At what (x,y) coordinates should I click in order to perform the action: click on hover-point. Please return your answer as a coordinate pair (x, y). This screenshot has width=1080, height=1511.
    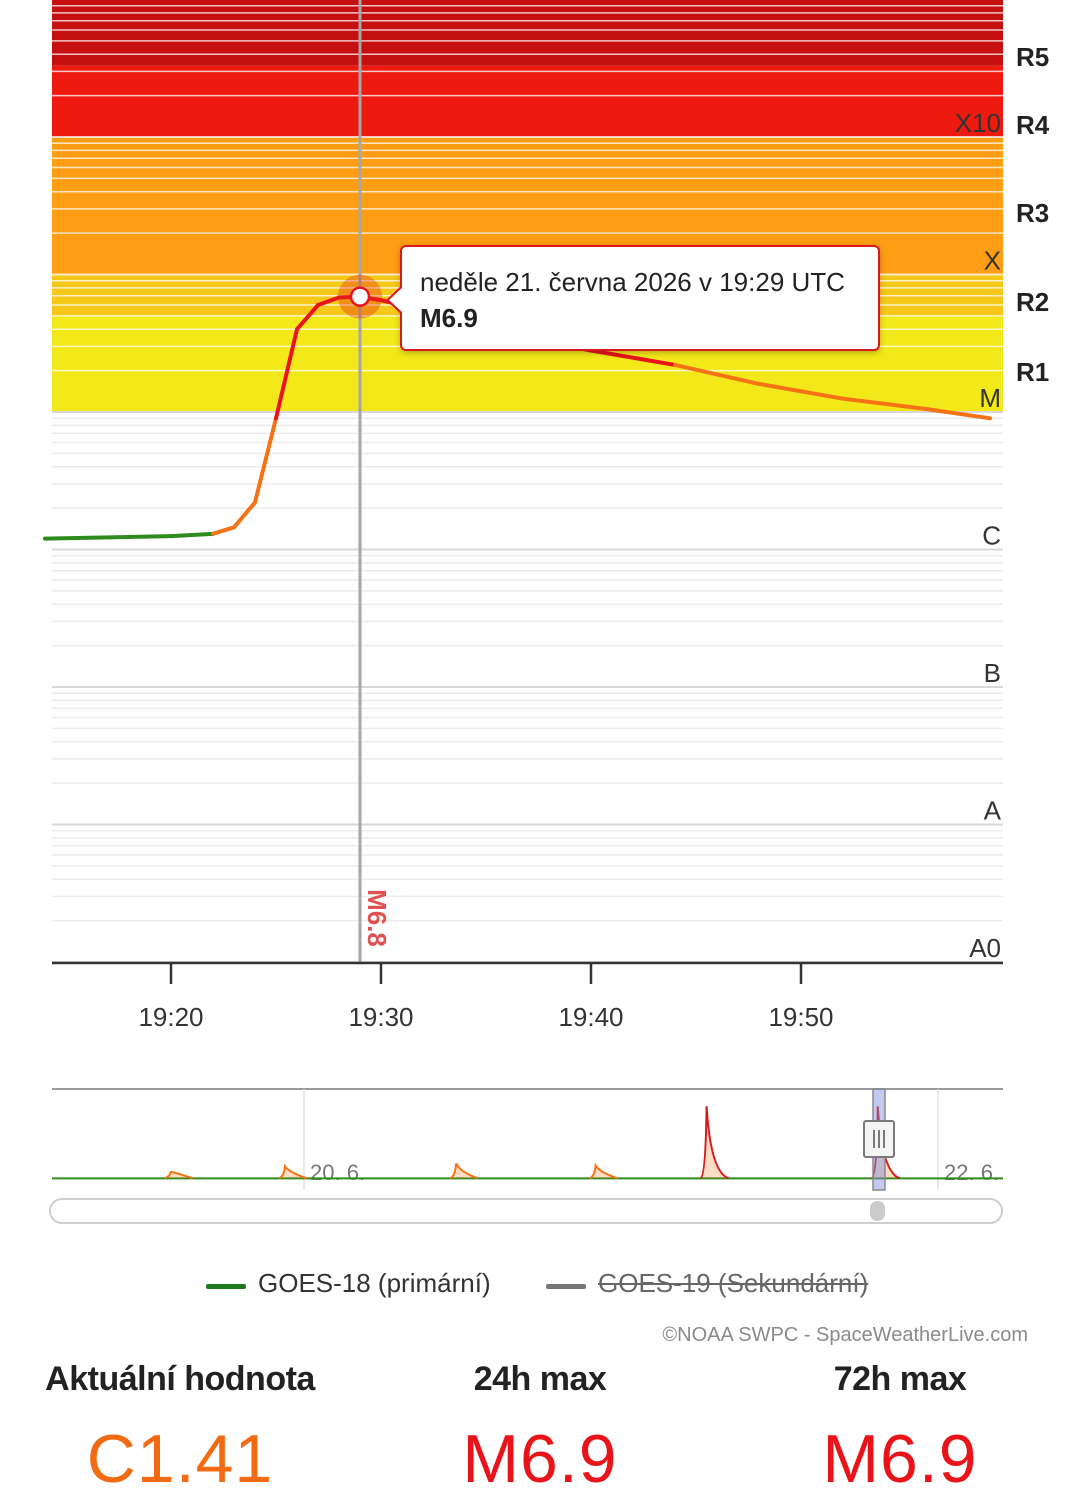
    Looking at the image, I should click on (360, 296).